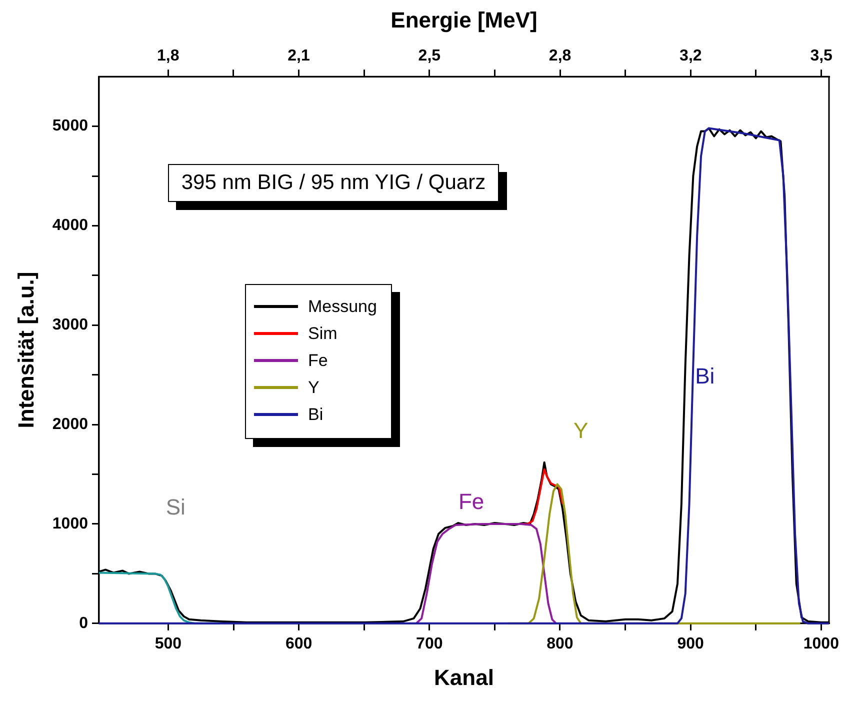 The height and width of the screenshot is (702, 847). Describe the element at coordinates (691, 55) in the screenshot. I see `x2-tick-label: 3,2` at that location.